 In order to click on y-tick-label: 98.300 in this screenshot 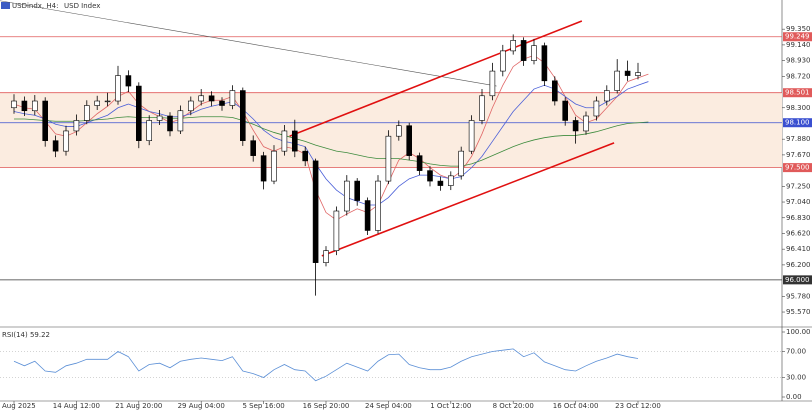, I will do `click(798, 108)`.